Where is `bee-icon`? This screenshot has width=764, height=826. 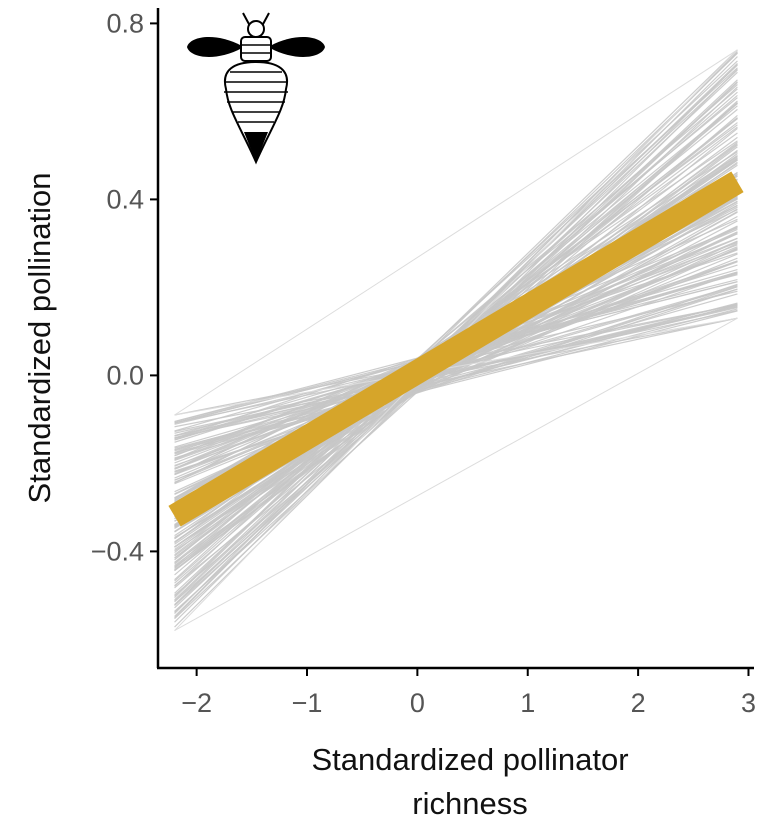
bee-icon is located at coordinates (256, 88).